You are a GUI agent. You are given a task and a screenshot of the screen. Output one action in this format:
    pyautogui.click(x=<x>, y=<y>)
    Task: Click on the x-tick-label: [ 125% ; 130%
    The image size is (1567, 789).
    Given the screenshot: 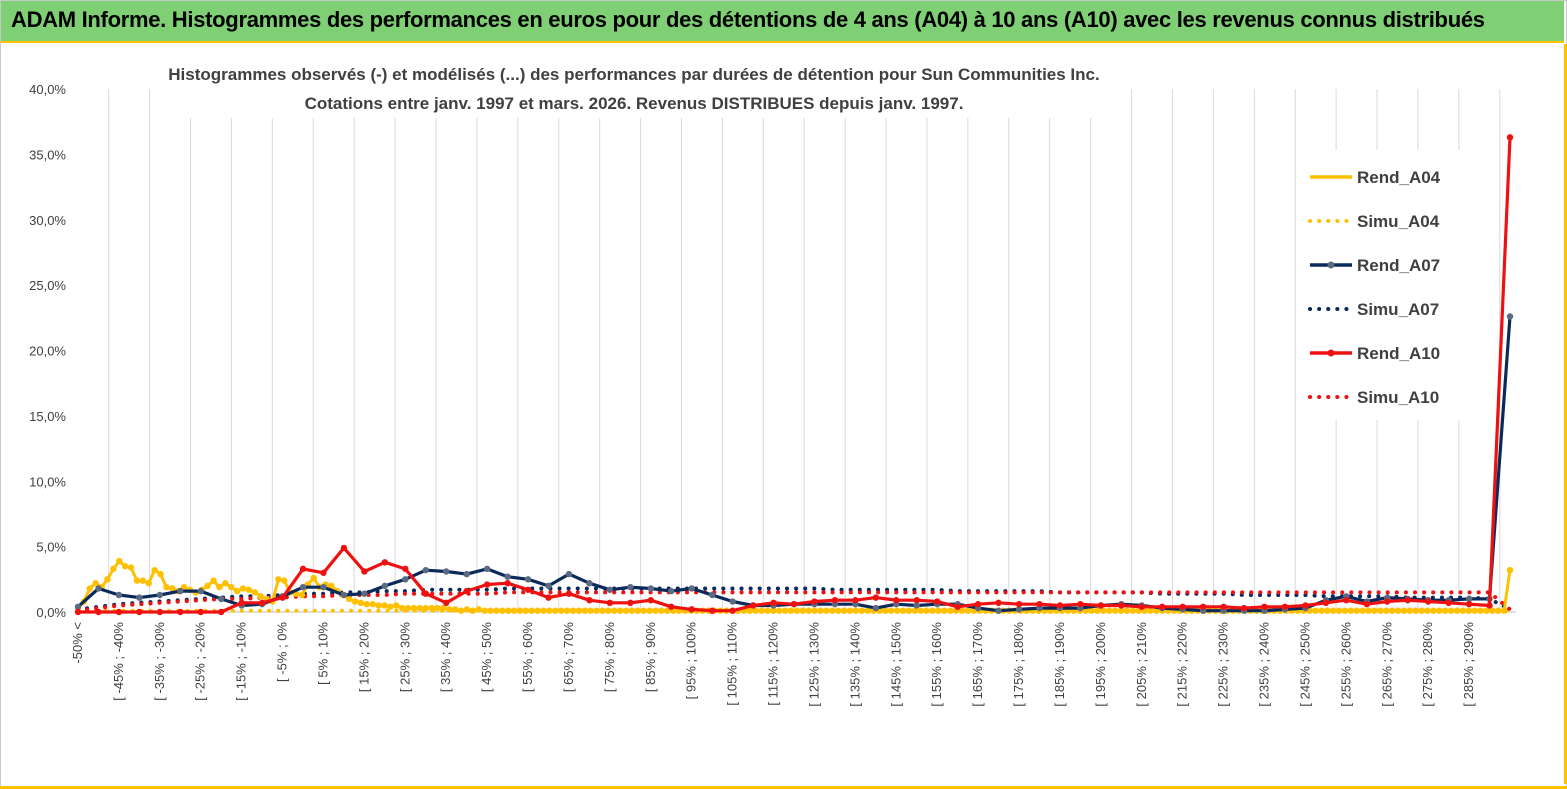 What is the action you would take?
    pyautogui.click(x=813, y=664)
    